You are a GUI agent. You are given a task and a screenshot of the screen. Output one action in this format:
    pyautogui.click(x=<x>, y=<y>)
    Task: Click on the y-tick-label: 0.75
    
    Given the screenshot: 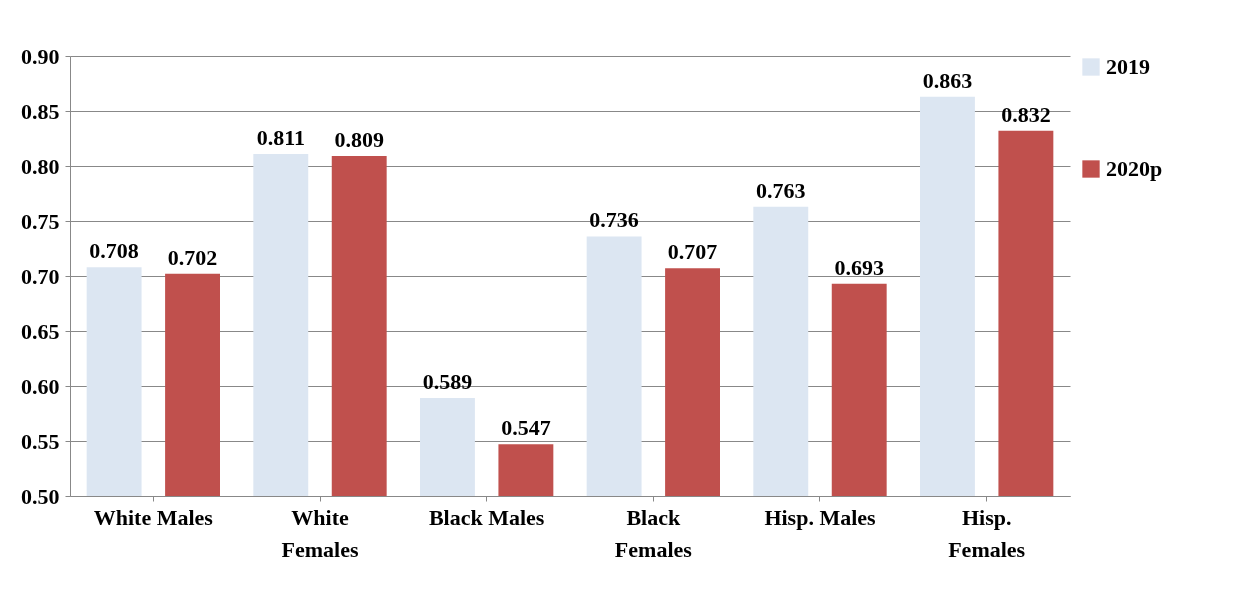 What is the action you would take?
    pyautogui.click(x=40, y=221)
    